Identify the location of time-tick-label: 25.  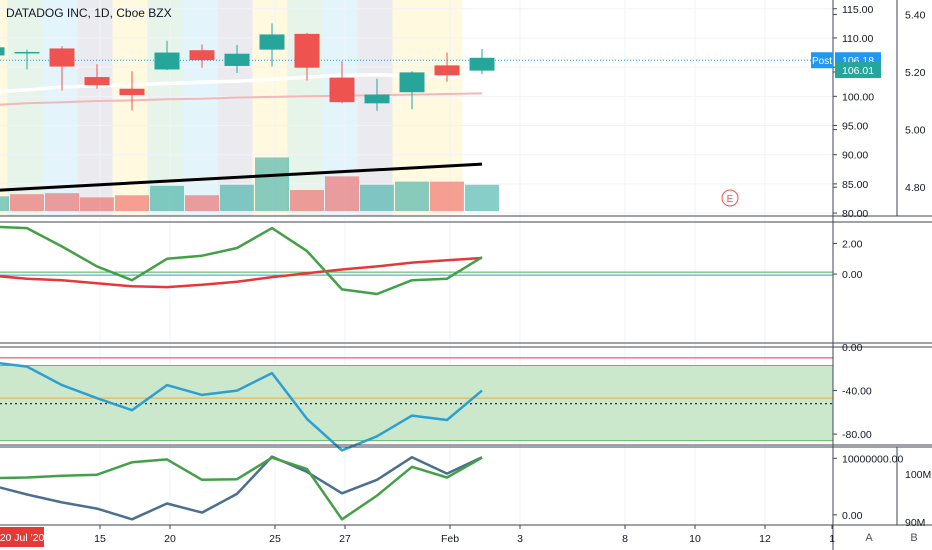
(275, 539).